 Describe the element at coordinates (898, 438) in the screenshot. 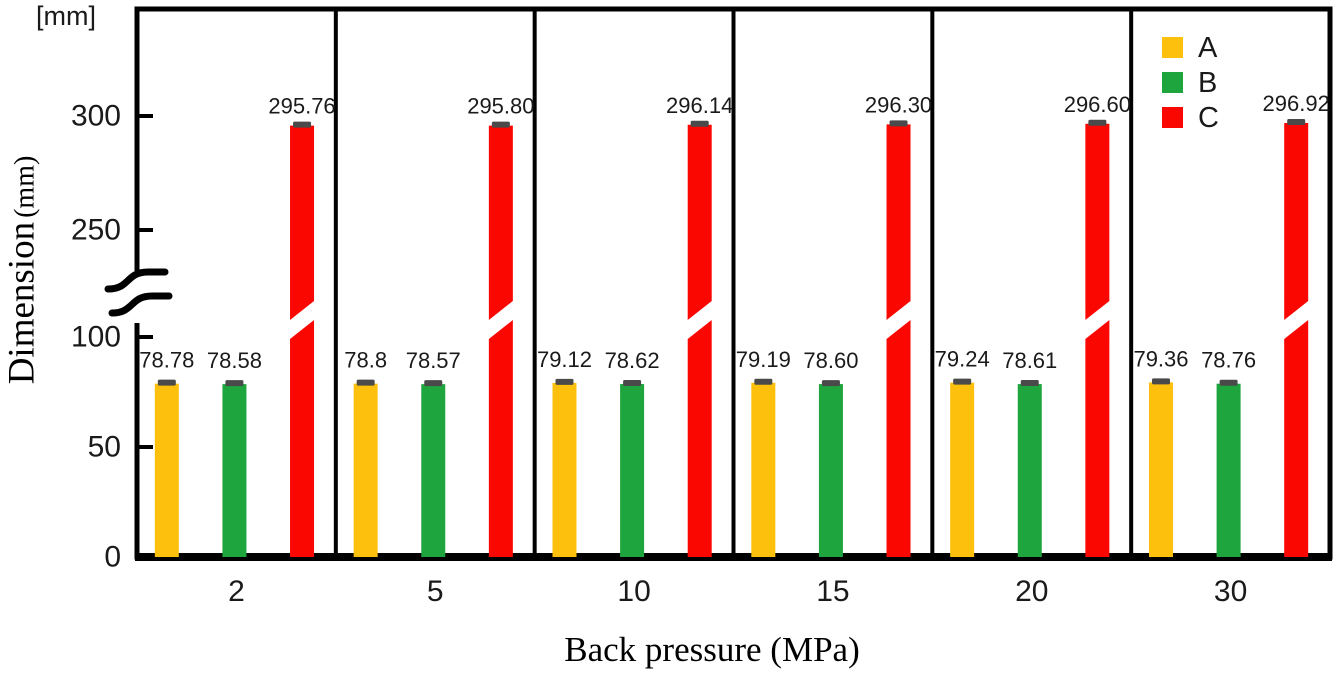

I see `bar-C-15-lower` at that location.